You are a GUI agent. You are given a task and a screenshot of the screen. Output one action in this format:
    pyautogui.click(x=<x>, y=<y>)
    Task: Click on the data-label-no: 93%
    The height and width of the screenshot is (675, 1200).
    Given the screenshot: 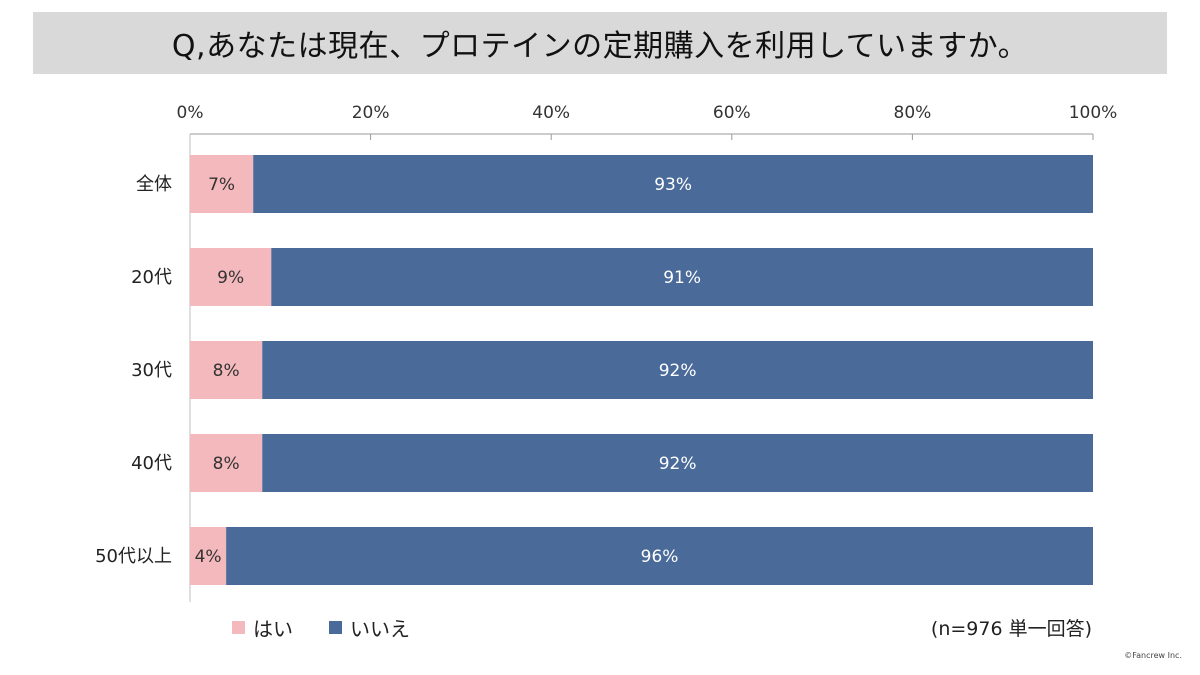 What is the action you would take?
    pyautogui.click(x=673, y=185)
    